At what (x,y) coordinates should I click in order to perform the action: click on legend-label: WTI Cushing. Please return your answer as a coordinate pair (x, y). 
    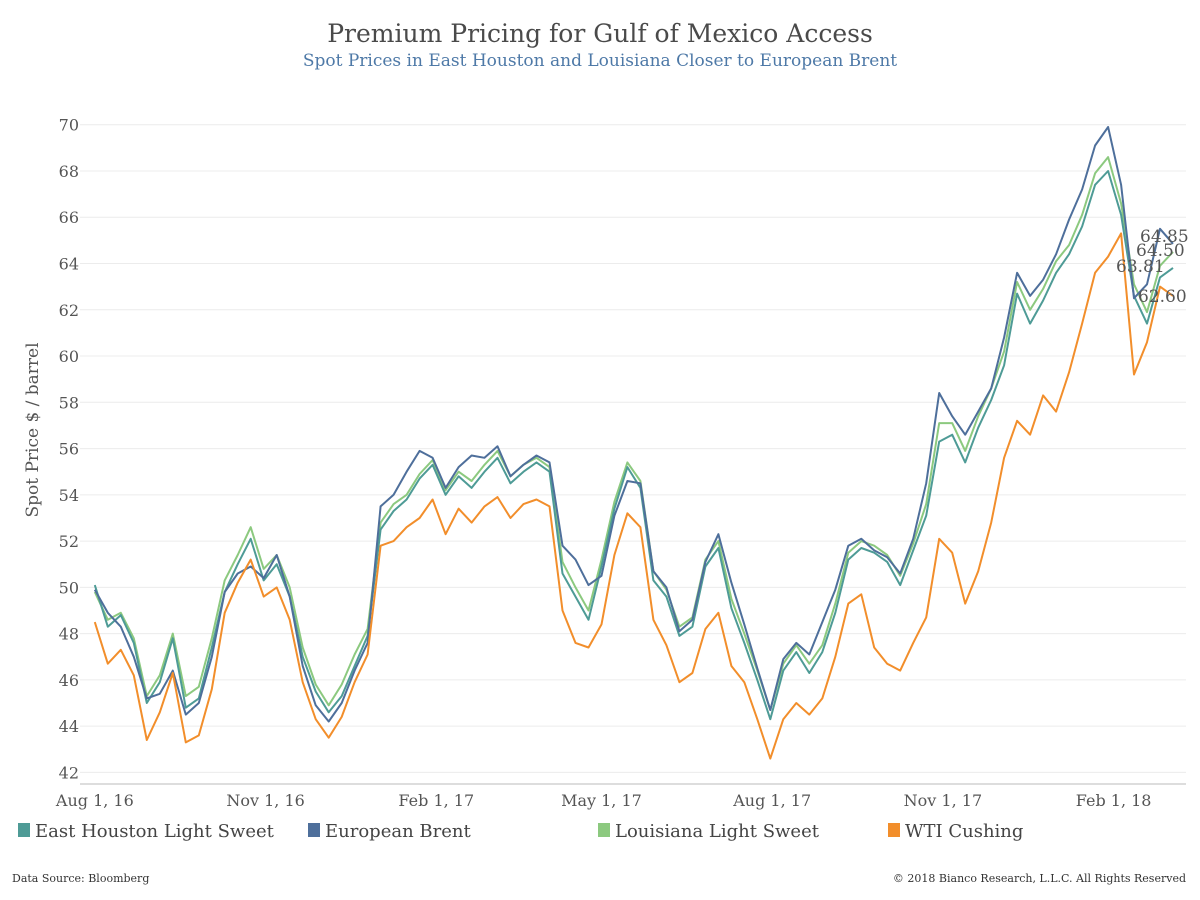
    Looking at the image, I should click on (964, 831).